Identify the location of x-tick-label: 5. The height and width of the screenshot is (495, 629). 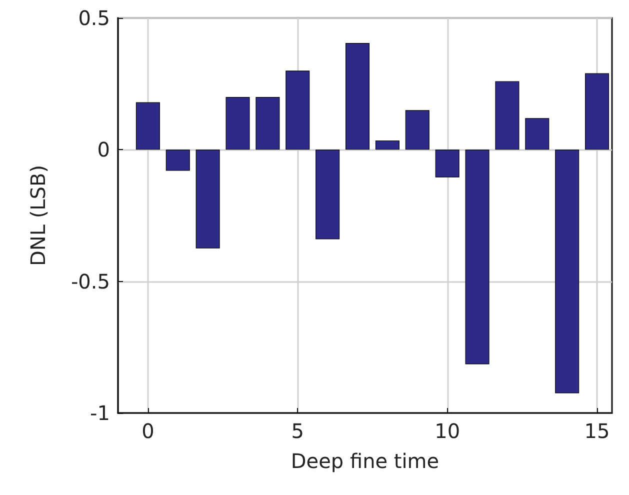
(297, 431).